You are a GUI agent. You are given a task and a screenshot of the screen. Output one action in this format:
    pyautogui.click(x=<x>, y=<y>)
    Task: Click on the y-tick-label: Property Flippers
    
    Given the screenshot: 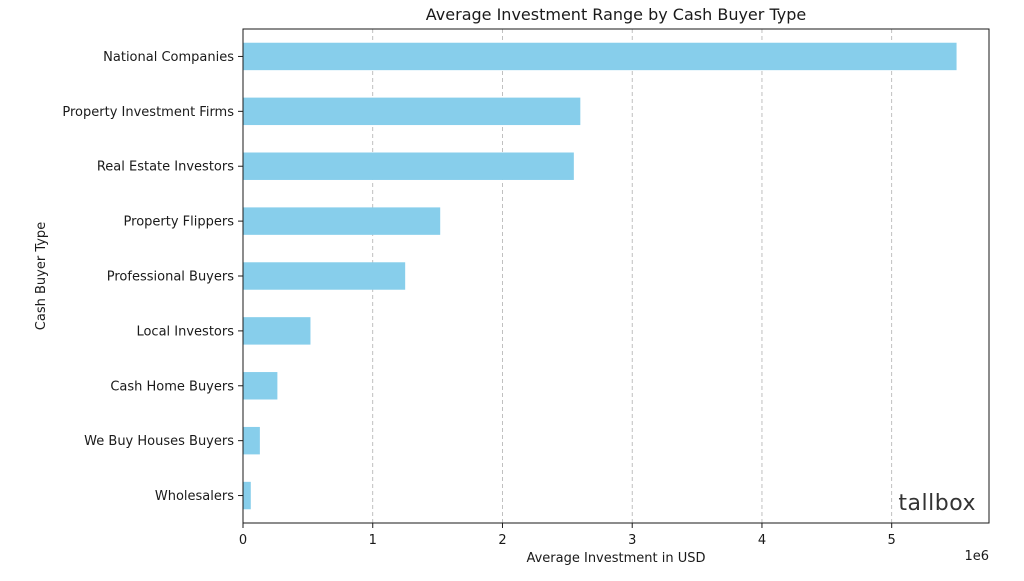 What is the action you would take?
    pyautogui.click(x=179, y=222)
    